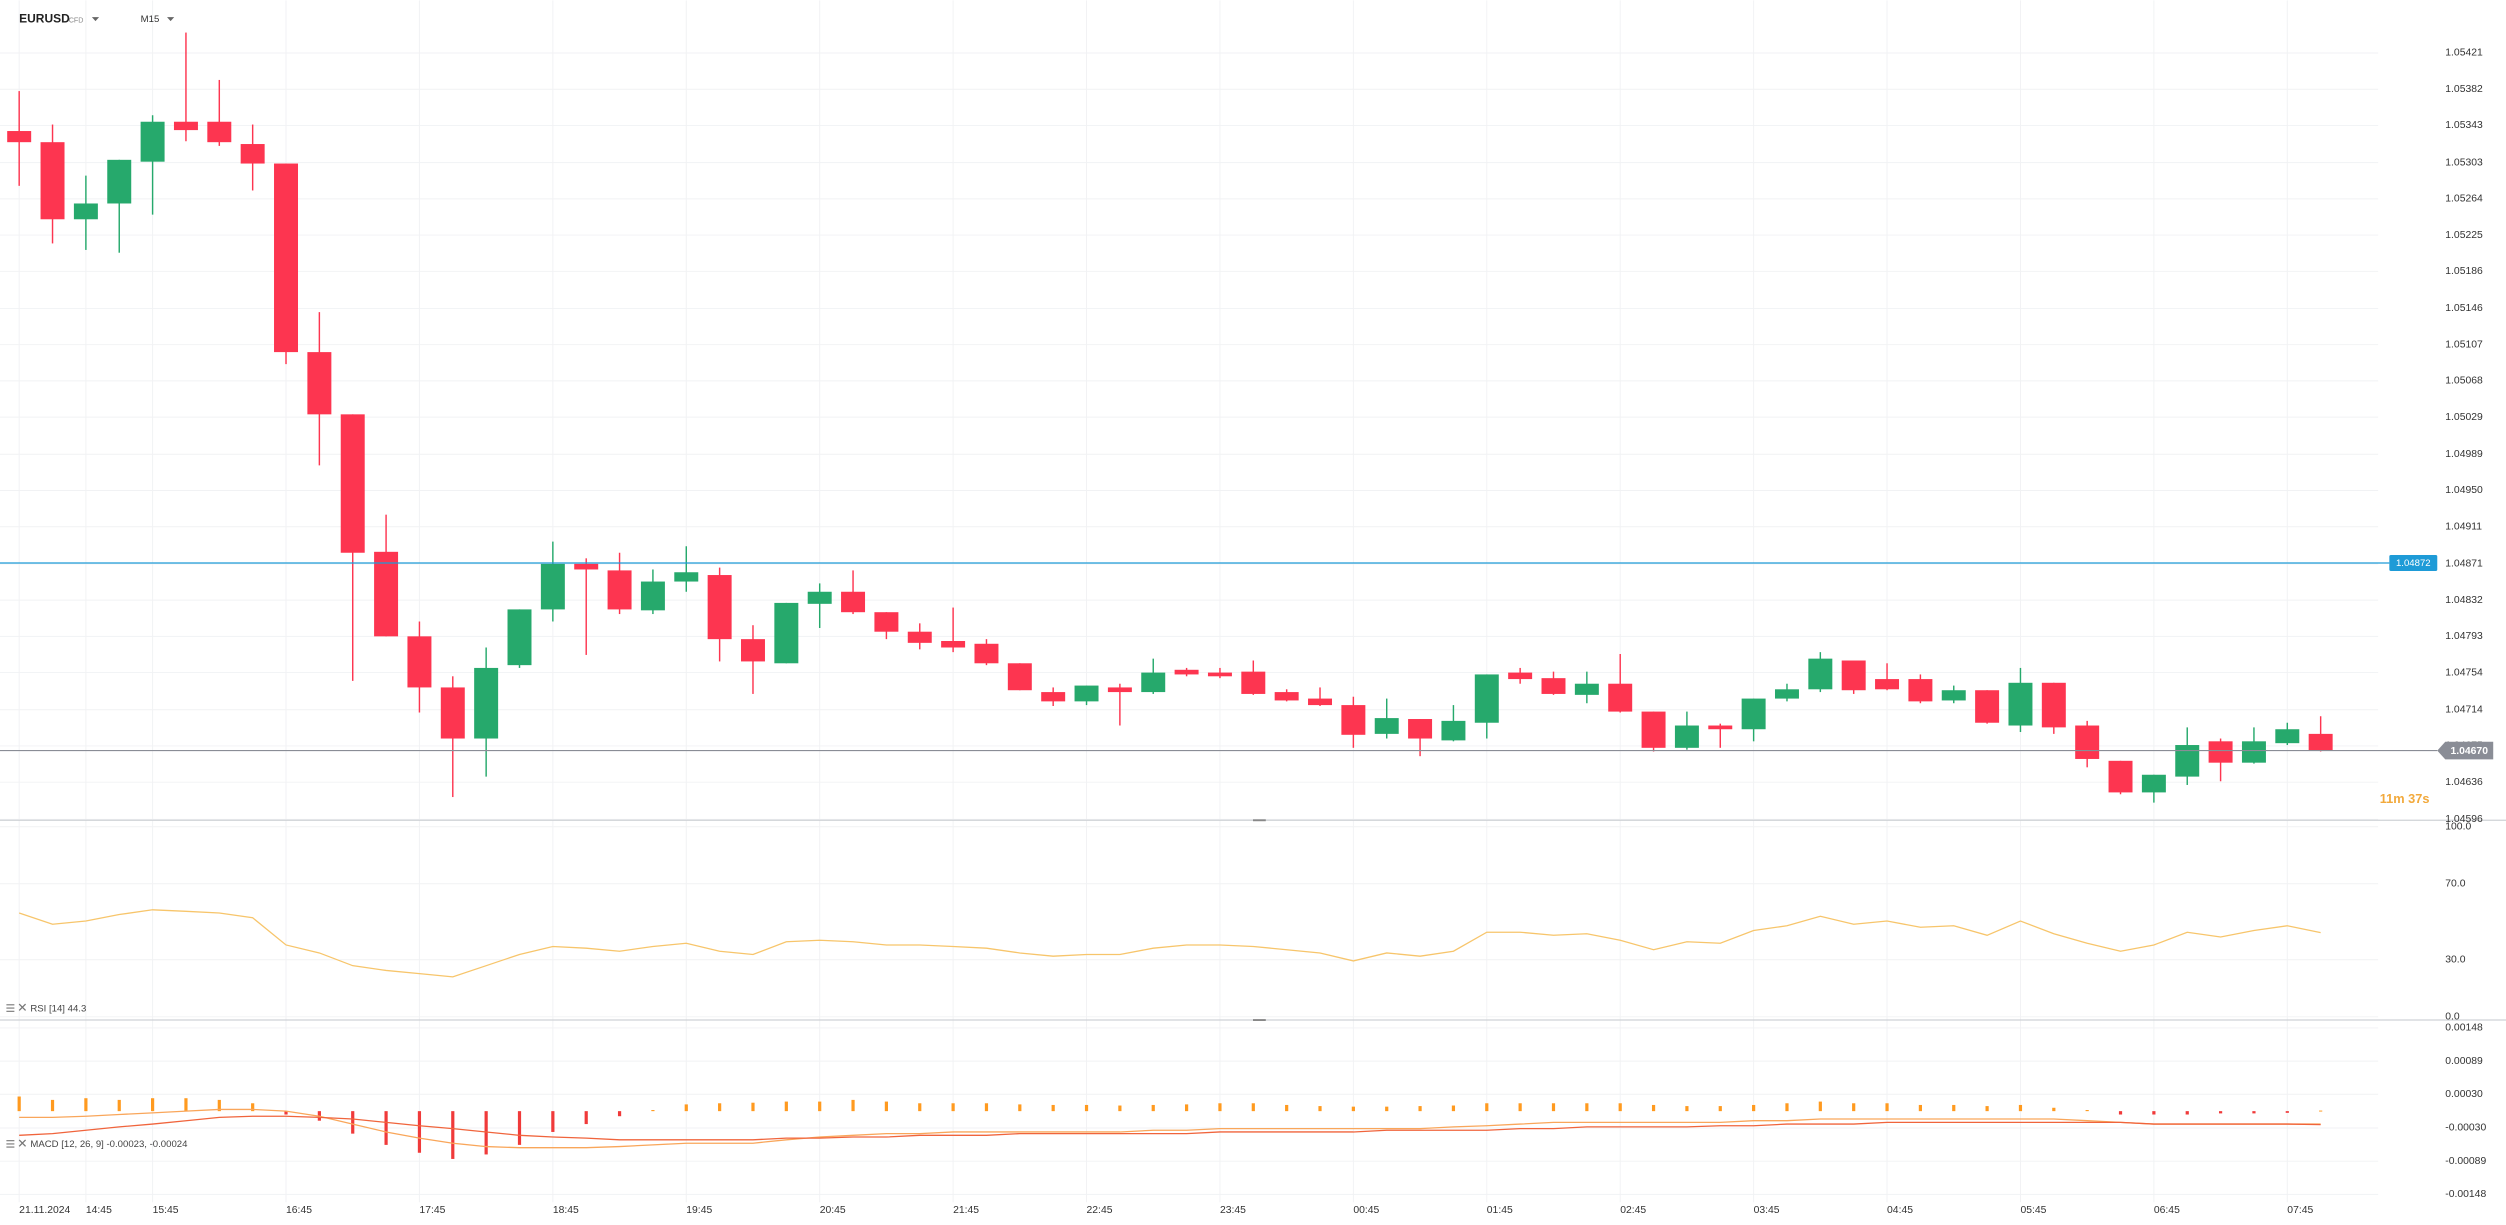  What do you see at coordinates (966, 1210) in the screenshot?
I see `x-tick-label: 21:45` at bounding box center [966, 1210].